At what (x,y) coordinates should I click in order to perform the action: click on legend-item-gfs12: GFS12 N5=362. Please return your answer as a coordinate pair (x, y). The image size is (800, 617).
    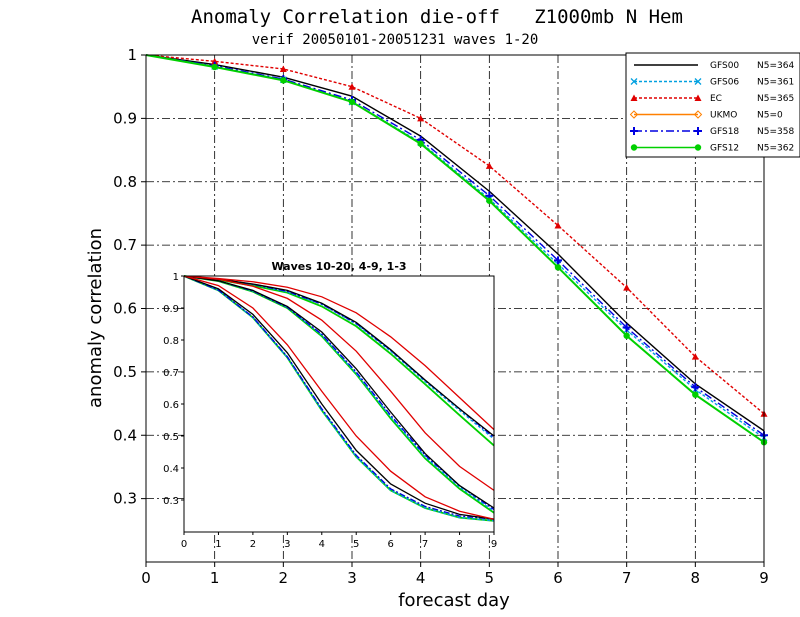
    Looking at the image, I should click on (712, 149).